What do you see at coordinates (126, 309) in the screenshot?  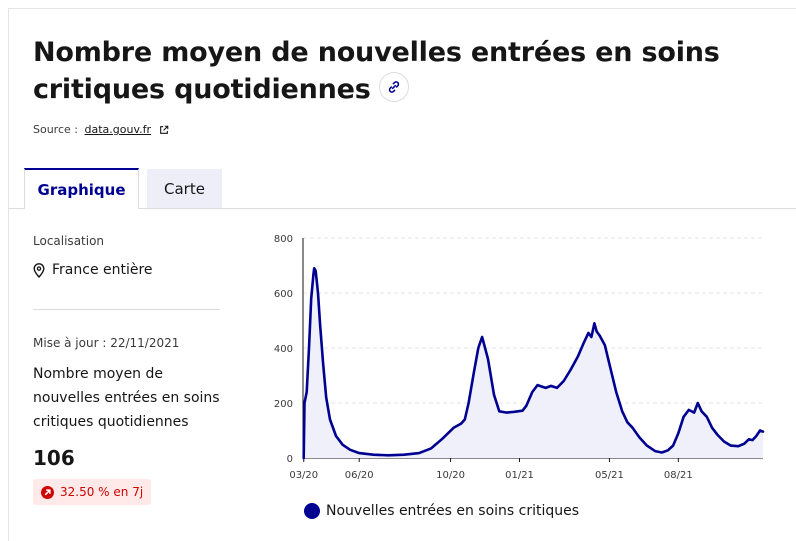 I see `sidebar-divider` at bounding box center [126, 309].